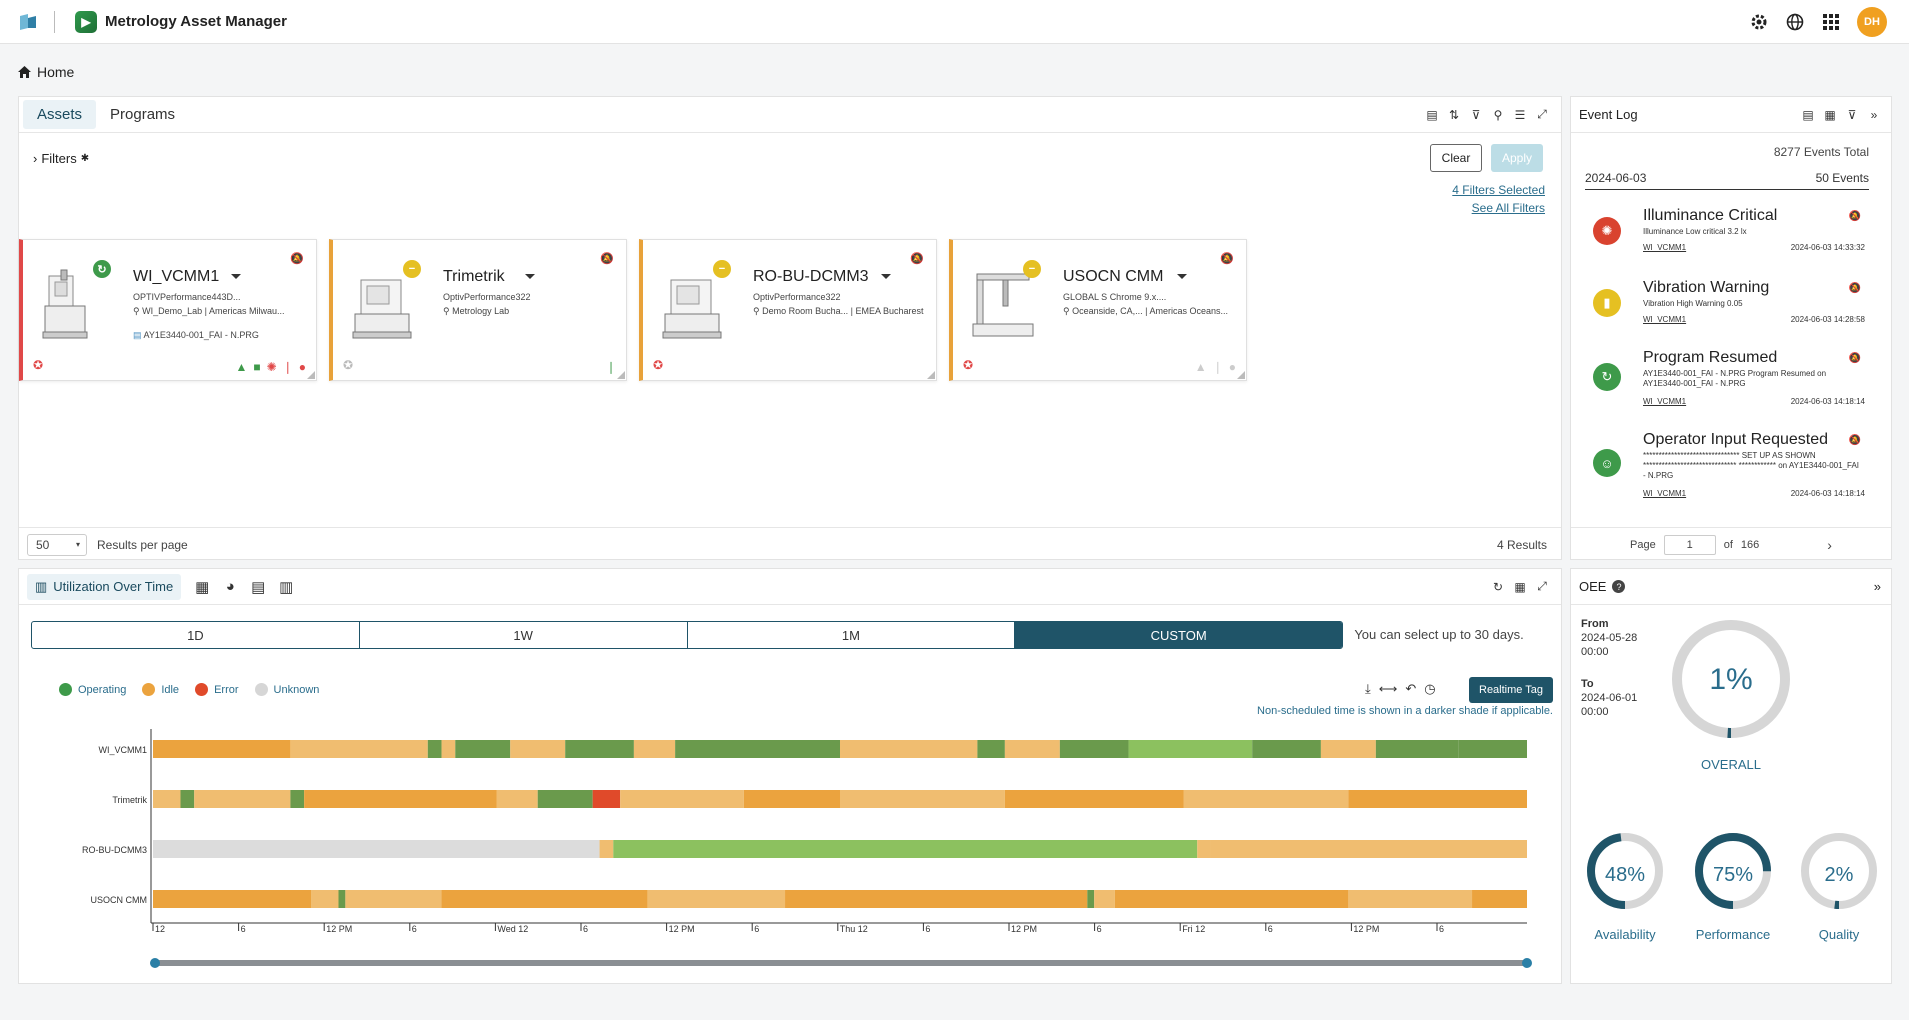  Describe the element at coordinates (1795, 22) in the screenshot. I see `globe-icon` at that location.